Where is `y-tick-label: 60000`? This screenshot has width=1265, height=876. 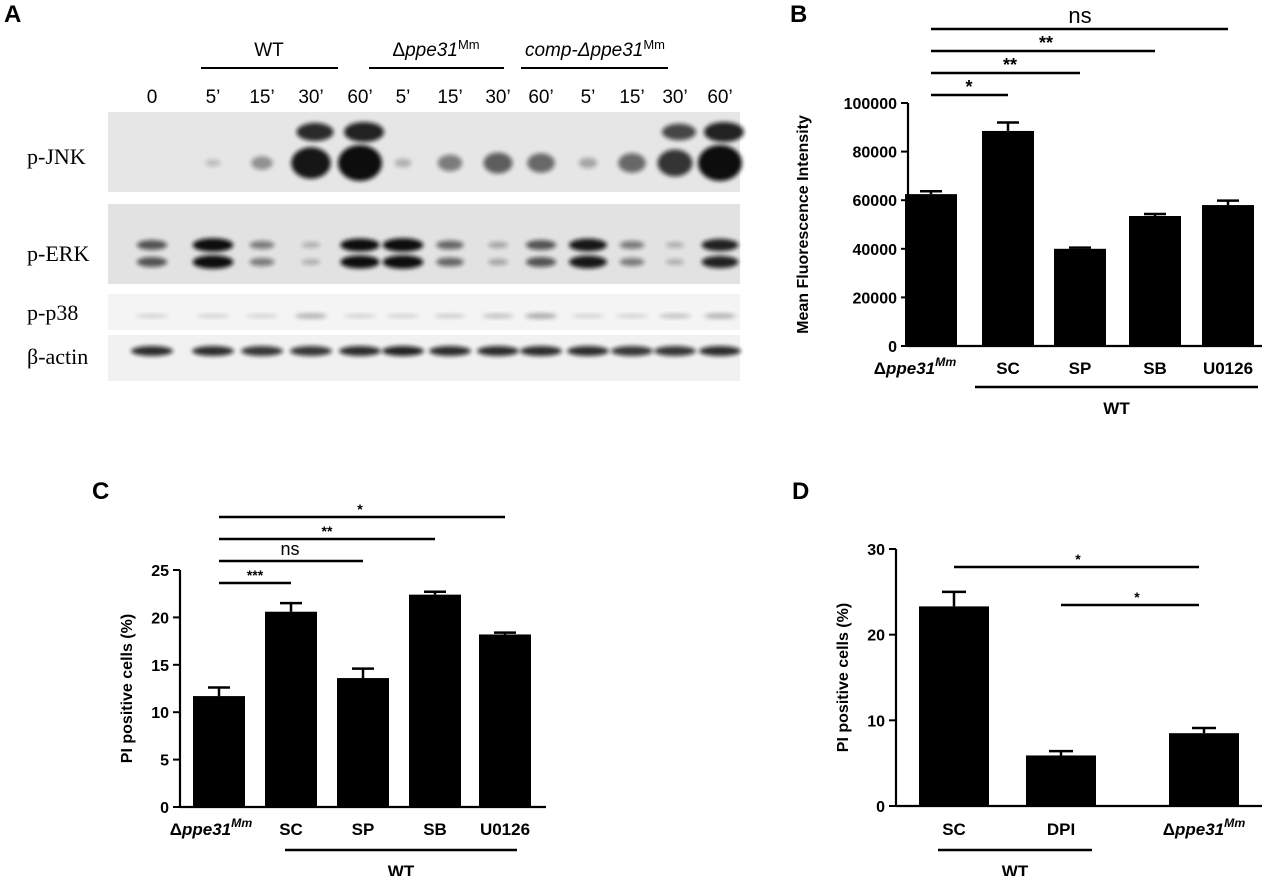 y-tick-label: 60000 is located at coordinates (875, 201).